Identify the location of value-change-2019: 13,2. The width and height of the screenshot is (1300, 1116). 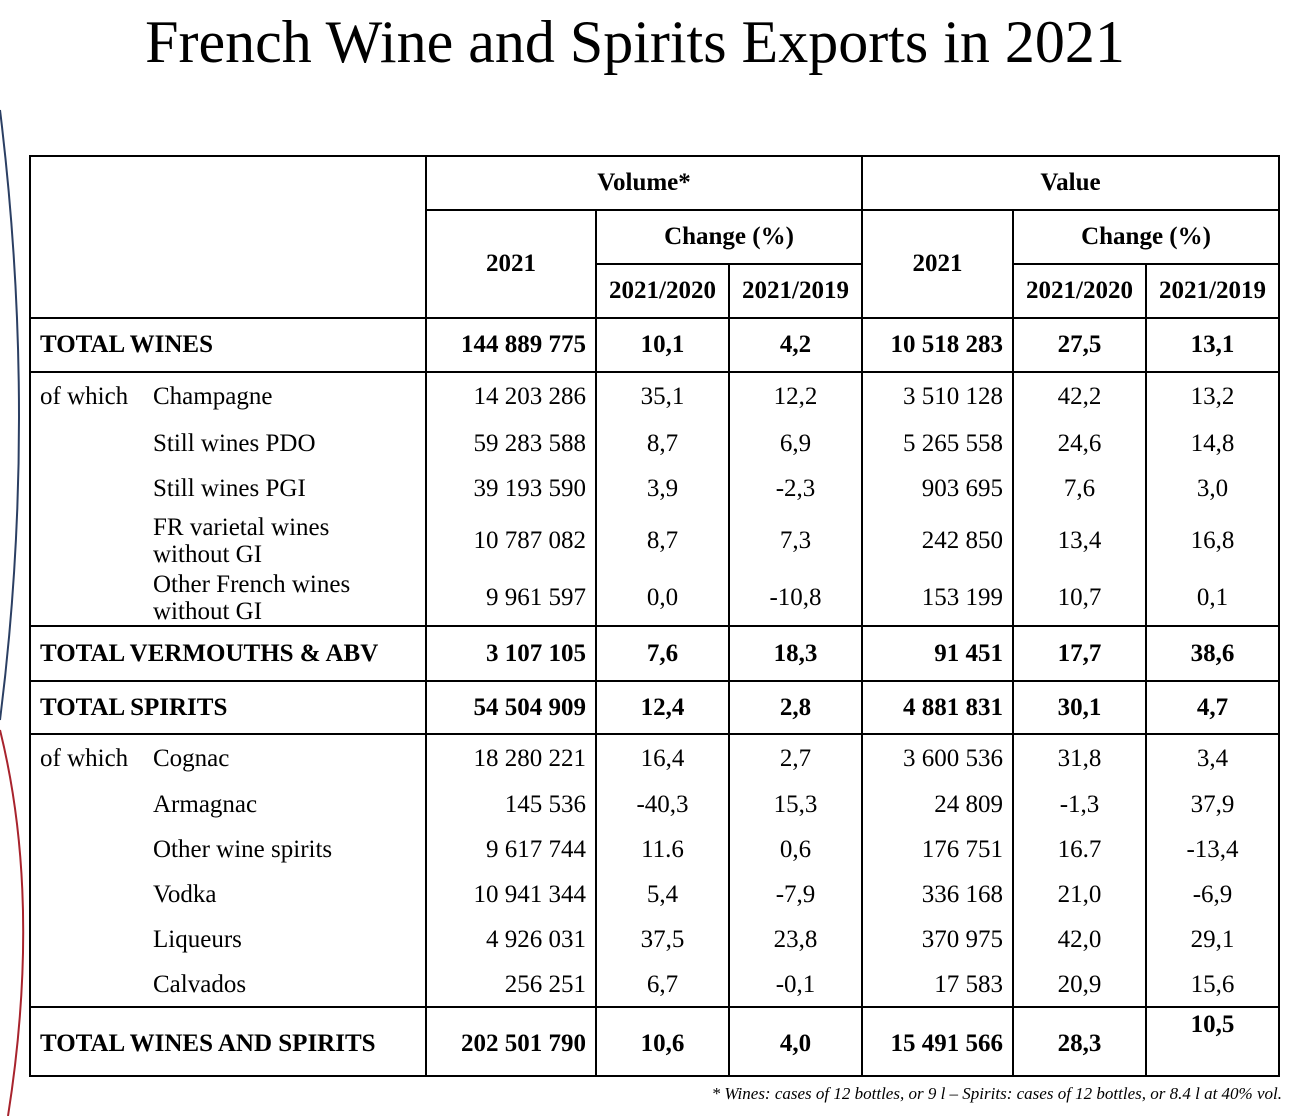
(1213, 396).